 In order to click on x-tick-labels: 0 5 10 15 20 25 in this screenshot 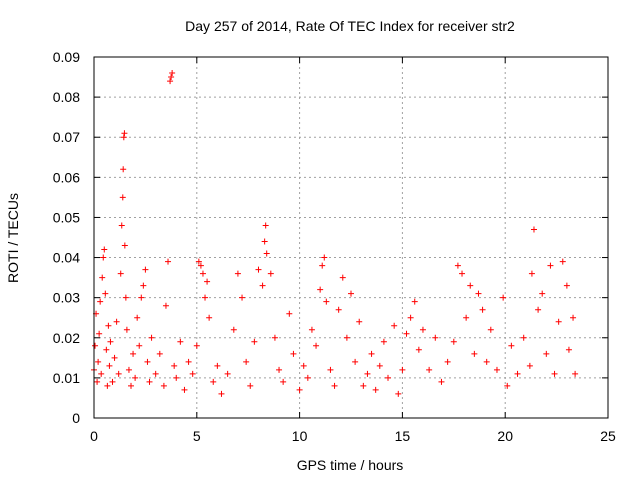, I will do `click(353, 436)`.